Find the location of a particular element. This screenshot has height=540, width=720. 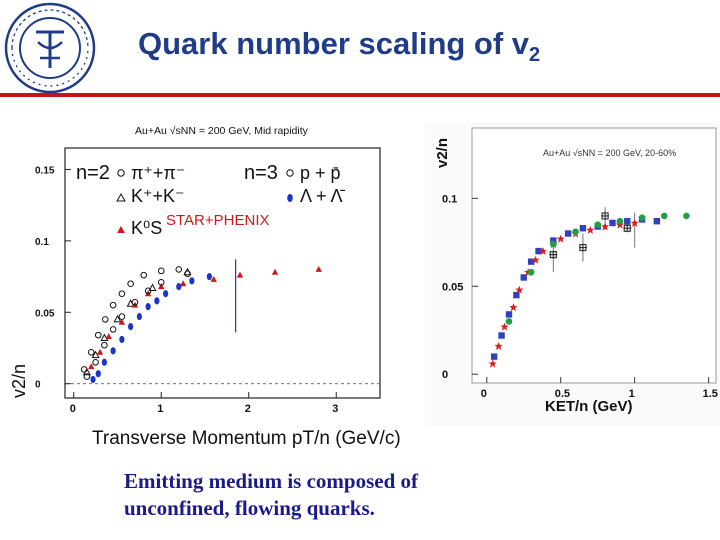

legend-marker-lambda-icon is located at coordinates (290, 198).